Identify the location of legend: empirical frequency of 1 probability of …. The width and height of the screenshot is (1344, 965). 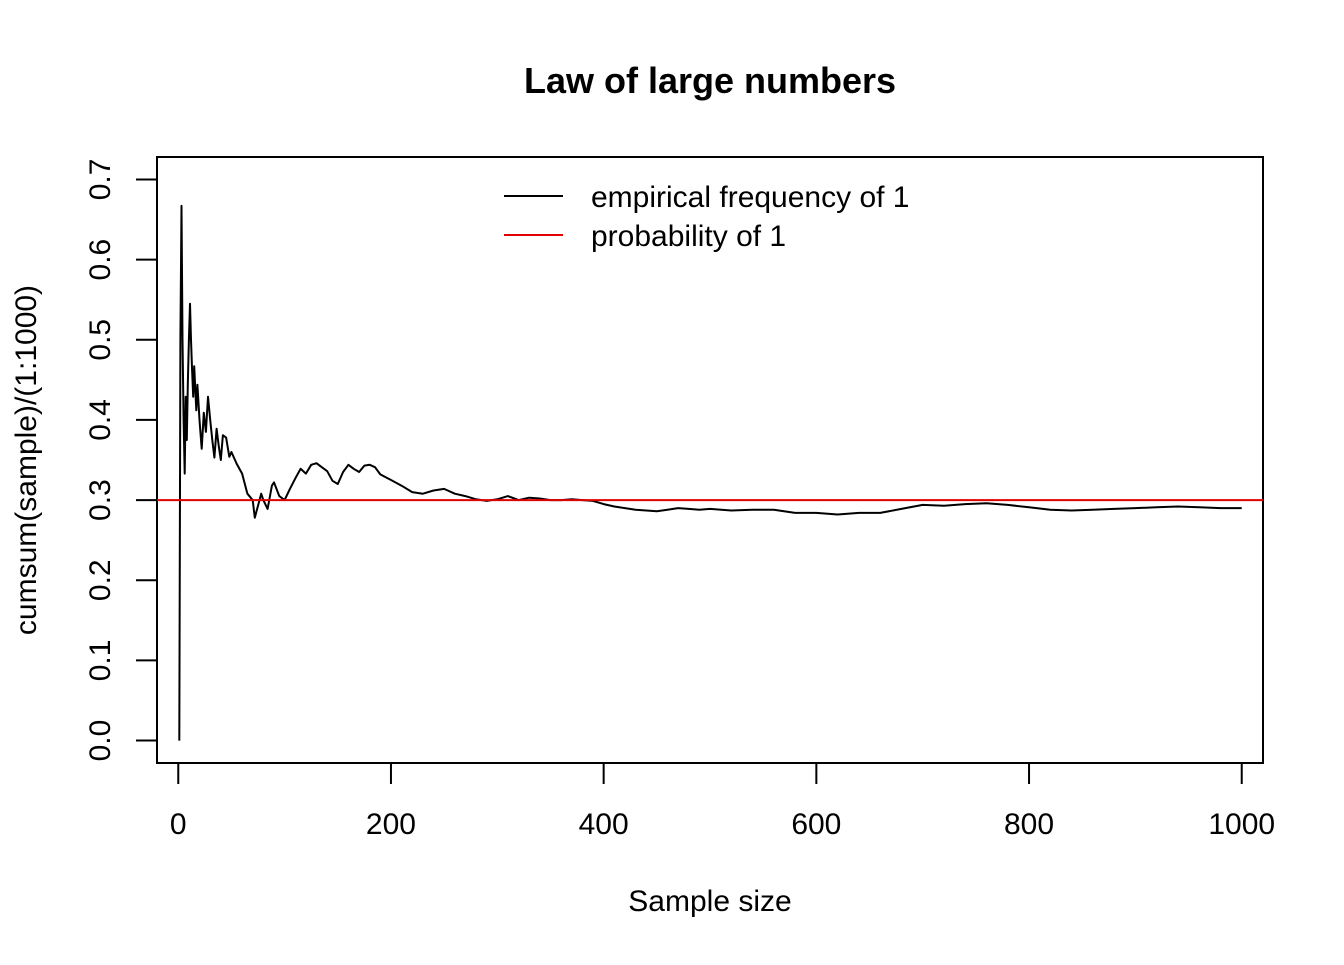
(707, 217).